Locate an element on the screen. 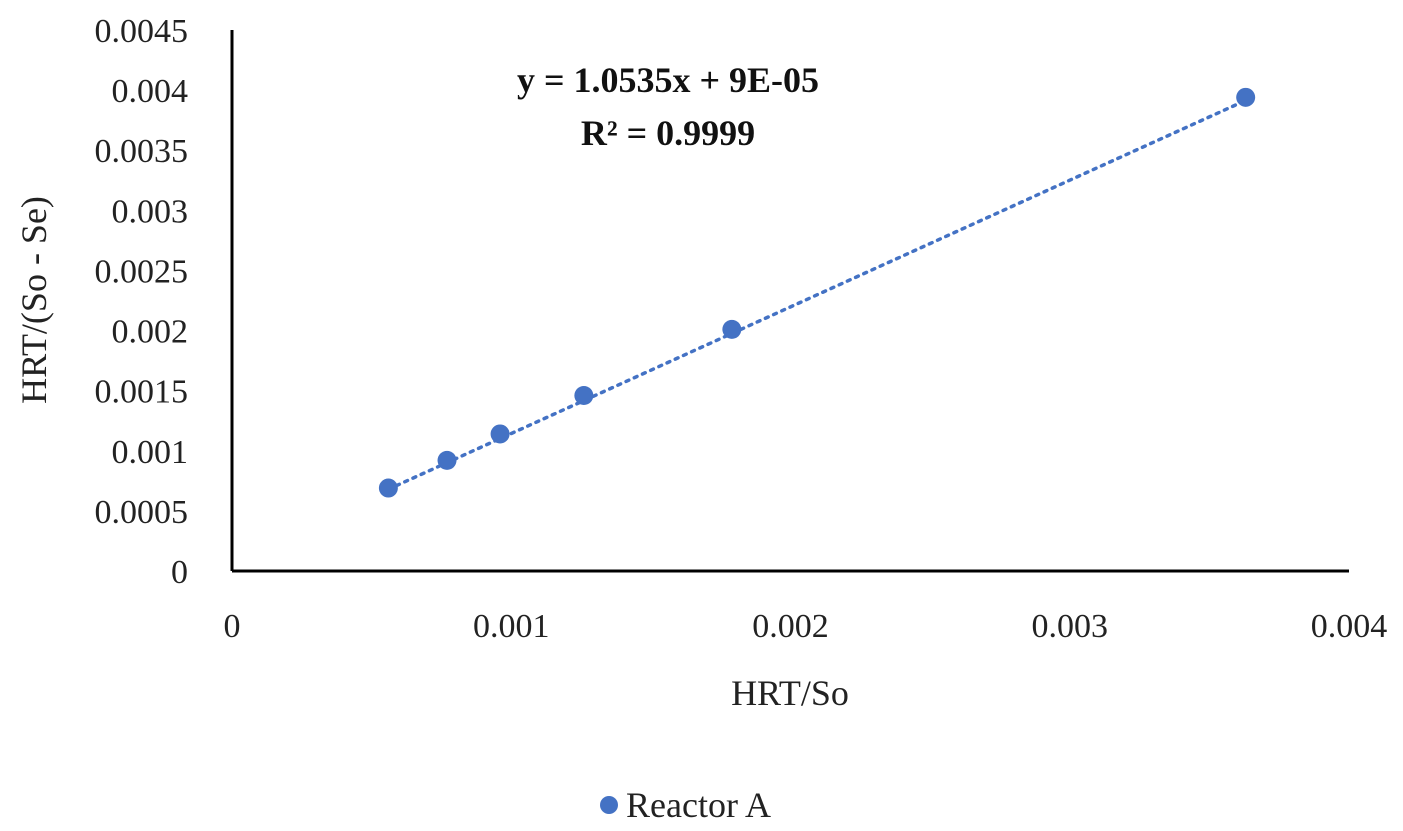 This screenshot has height=831, width=1403. x-axis-ticks: 0 0.001 0.002 0.003 0.004 is located at coordinates (806, 626).